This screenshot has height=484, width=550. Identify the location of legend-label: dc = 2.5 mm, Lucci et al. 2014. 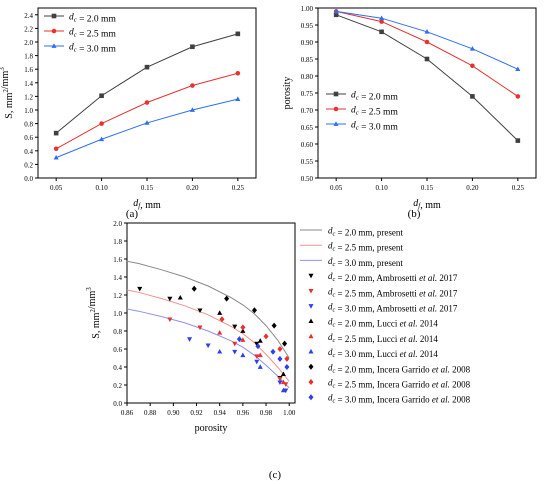
(383, 338).